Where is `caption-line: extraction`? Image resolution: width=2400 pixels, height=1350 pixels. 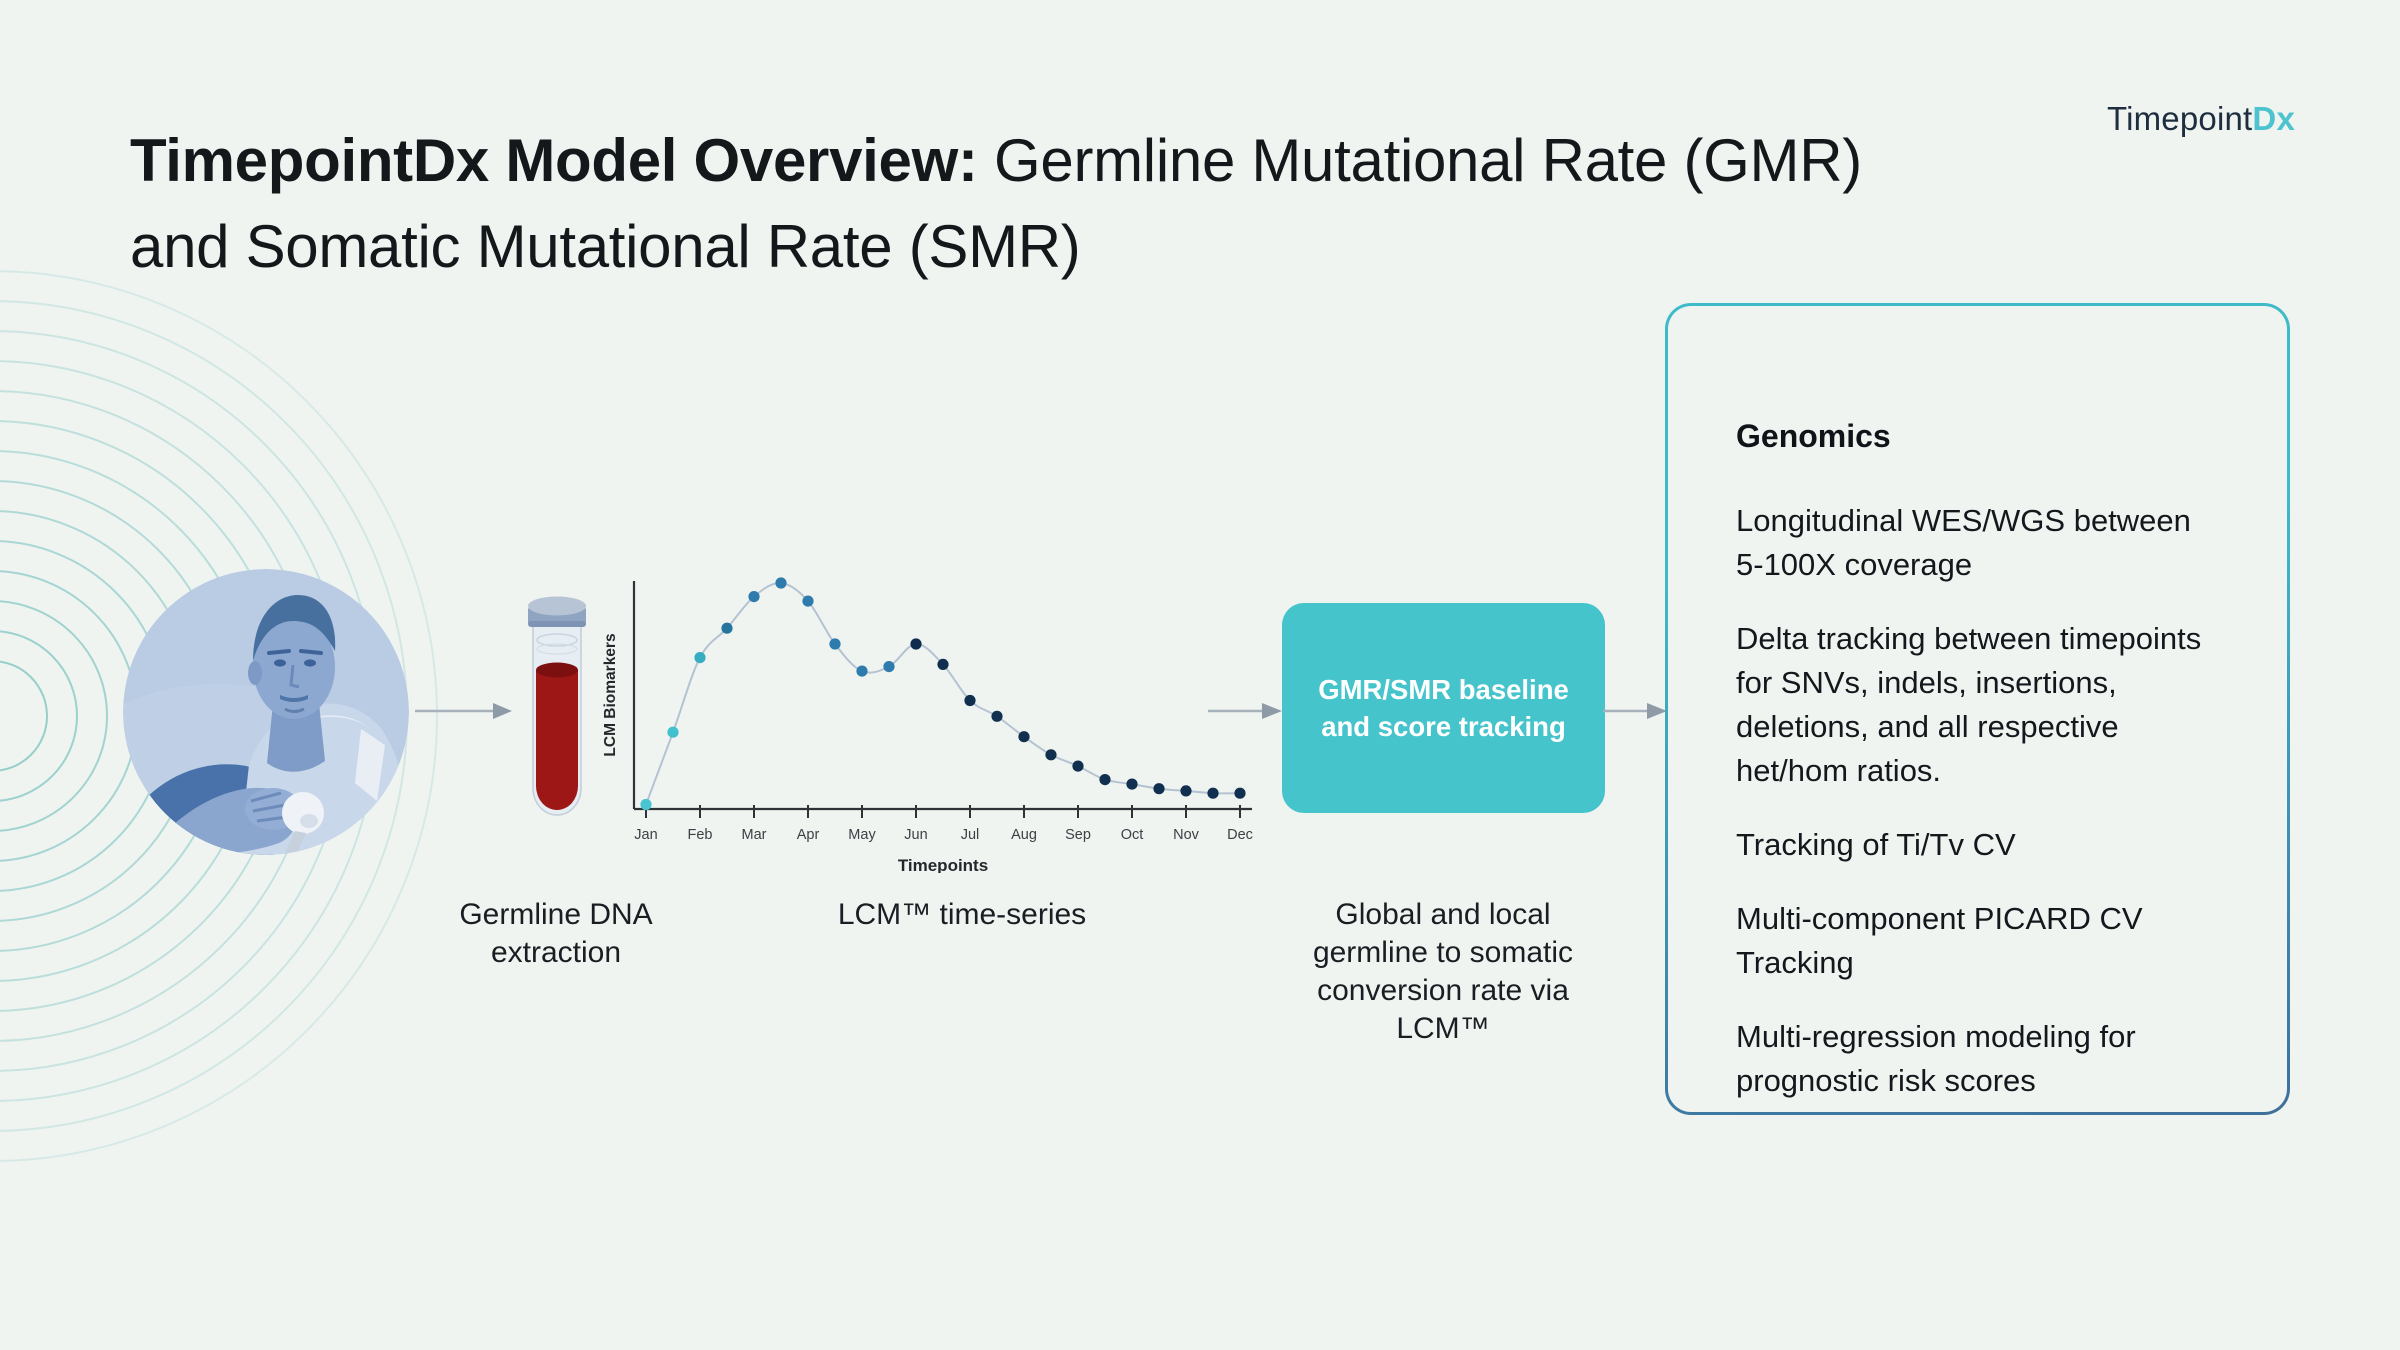 caption-line: extraction is located at coordinates (556, 952).